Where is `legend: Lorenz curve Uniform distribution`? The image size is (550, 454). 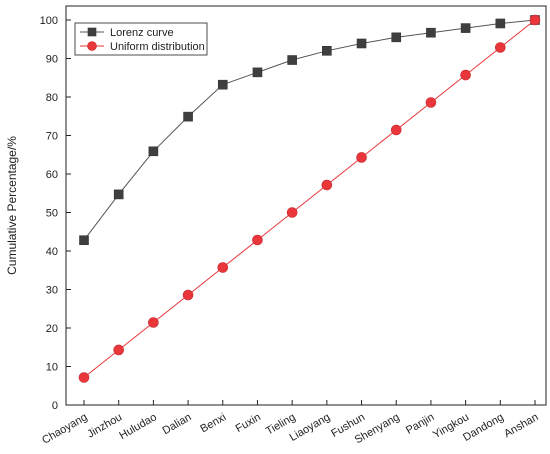
legend: Lorenz curve Uniform distribution is located at coordinates (141, 39).